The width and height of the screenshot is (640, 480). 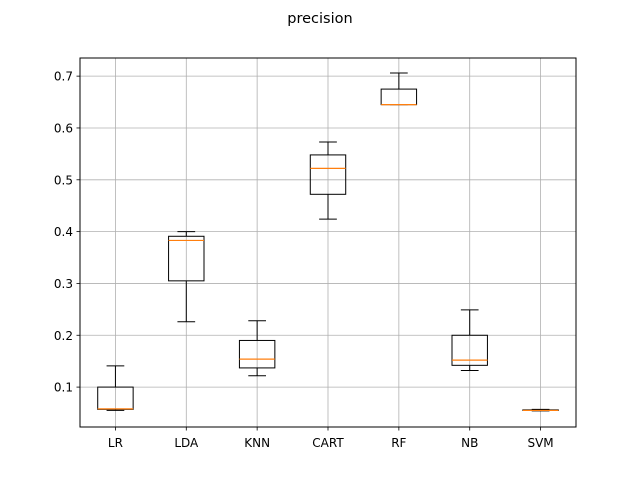 I want to click on box-knn, so click(x=257, y=348).